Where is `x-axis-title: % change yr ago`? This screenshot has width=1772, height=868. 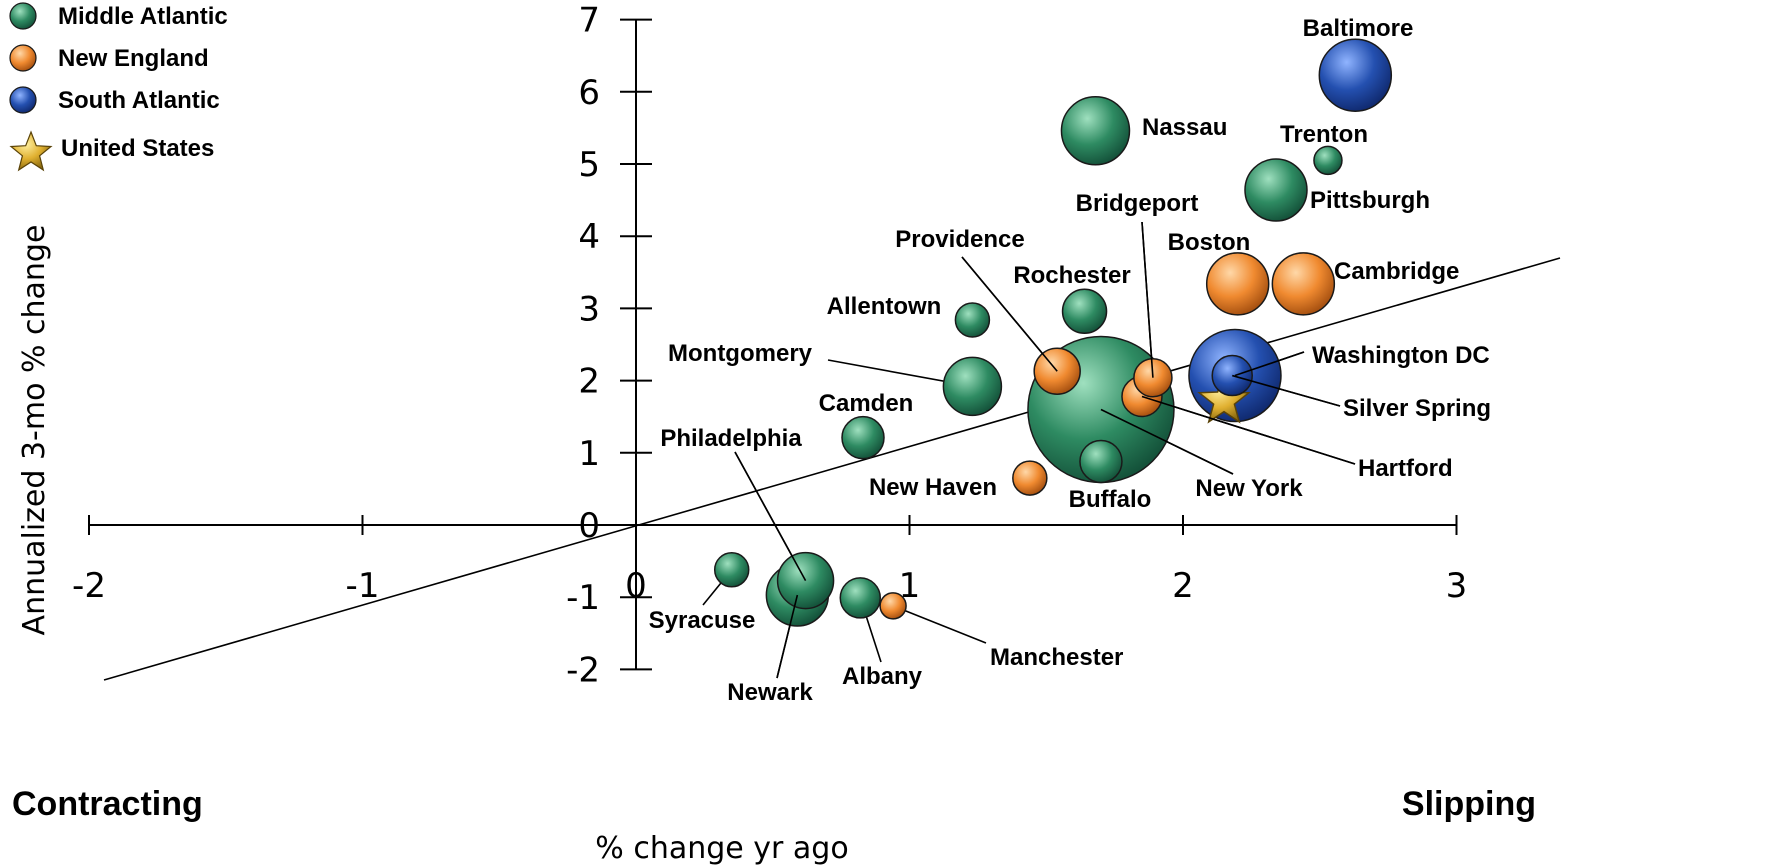 x-axis-title: % change yr ago is located at coordinates (721, 848).